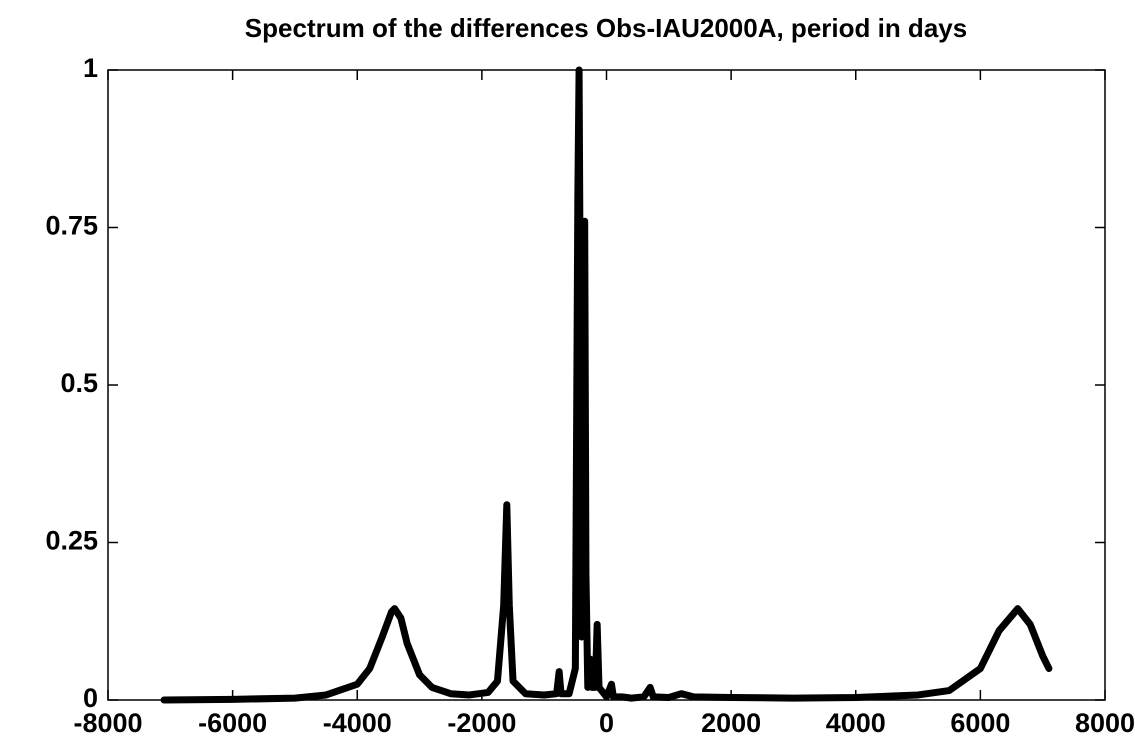  What do you see at coordinates (731, 723) in the screenshot?
I see `x-tick-label: 2000` at bounding box center [731, 723].